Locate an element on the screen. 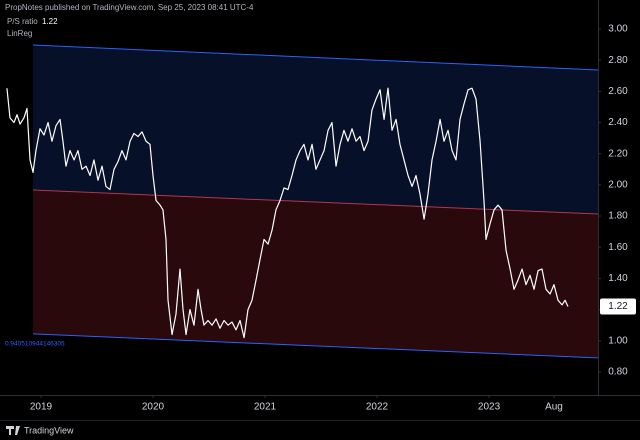  y-tick-label: 2.00 is located at coordinates (618, 185).